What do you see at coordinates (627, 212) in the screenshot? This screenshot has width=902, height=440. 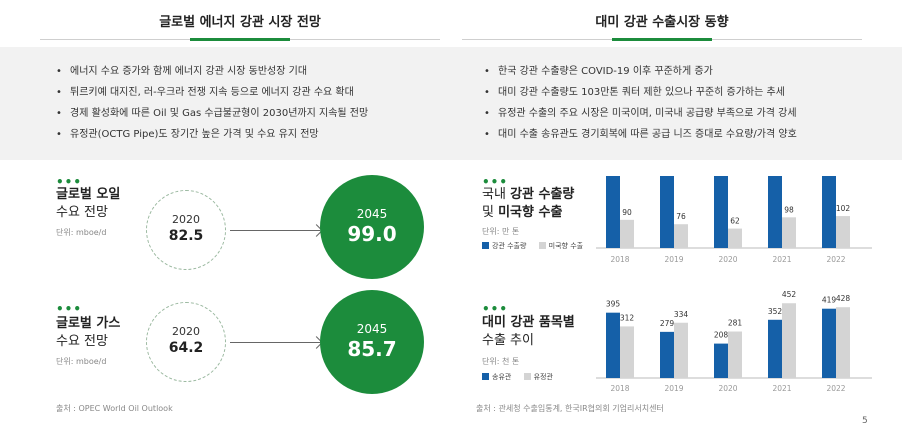 I see `data-label: 90` at bounding box center [627, 212].